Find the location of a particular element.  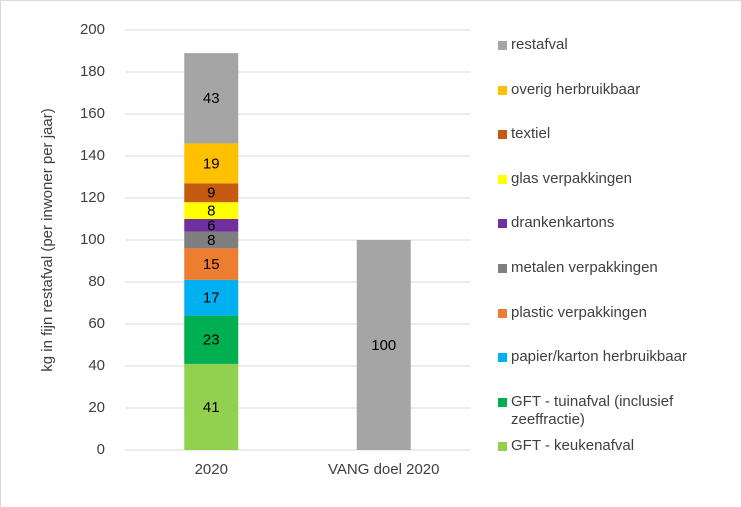

legend-label: papier/karton herbruikbaar is located at coordinates (599, 357).